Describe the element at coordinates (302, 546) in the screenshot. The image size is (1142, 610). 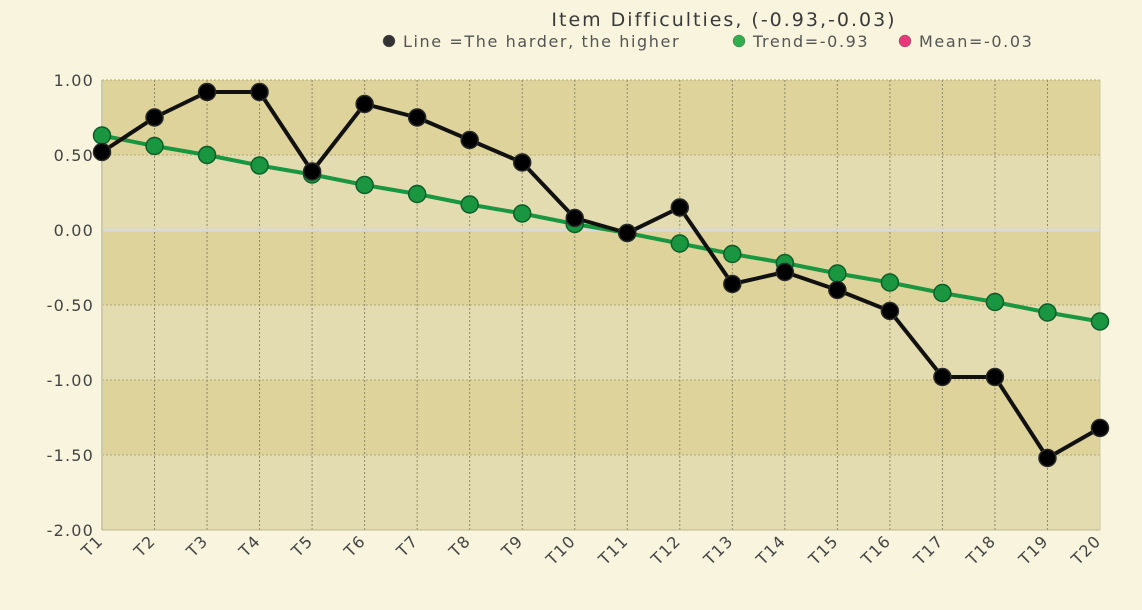
I see `x-tick-label: T5` at that location.